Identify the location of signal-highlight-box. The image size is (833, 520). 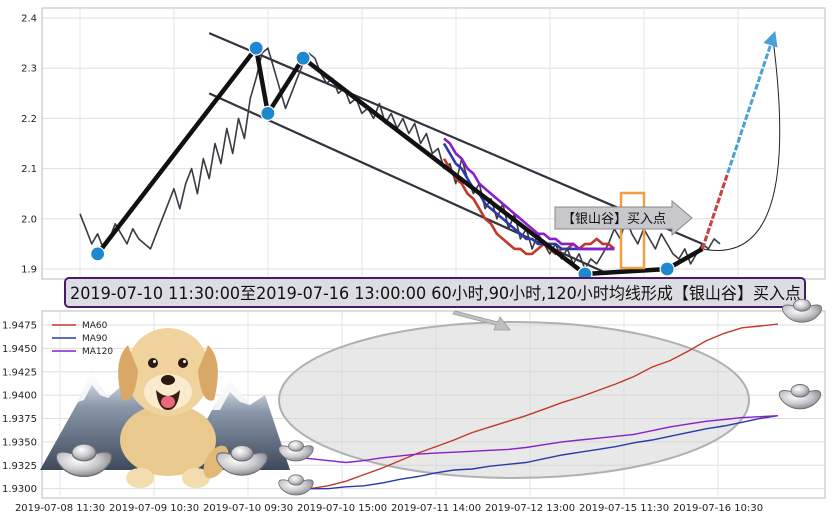
(632, 230).